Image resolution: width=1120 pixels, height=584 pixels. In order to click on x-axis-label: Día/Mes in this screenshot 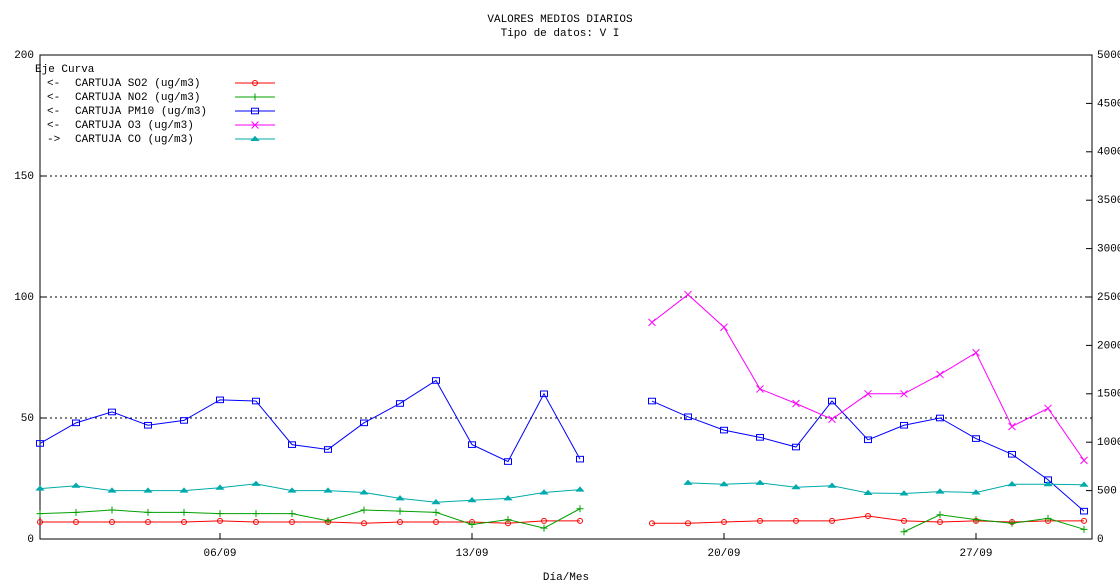, I will do `click(566, 578)`.